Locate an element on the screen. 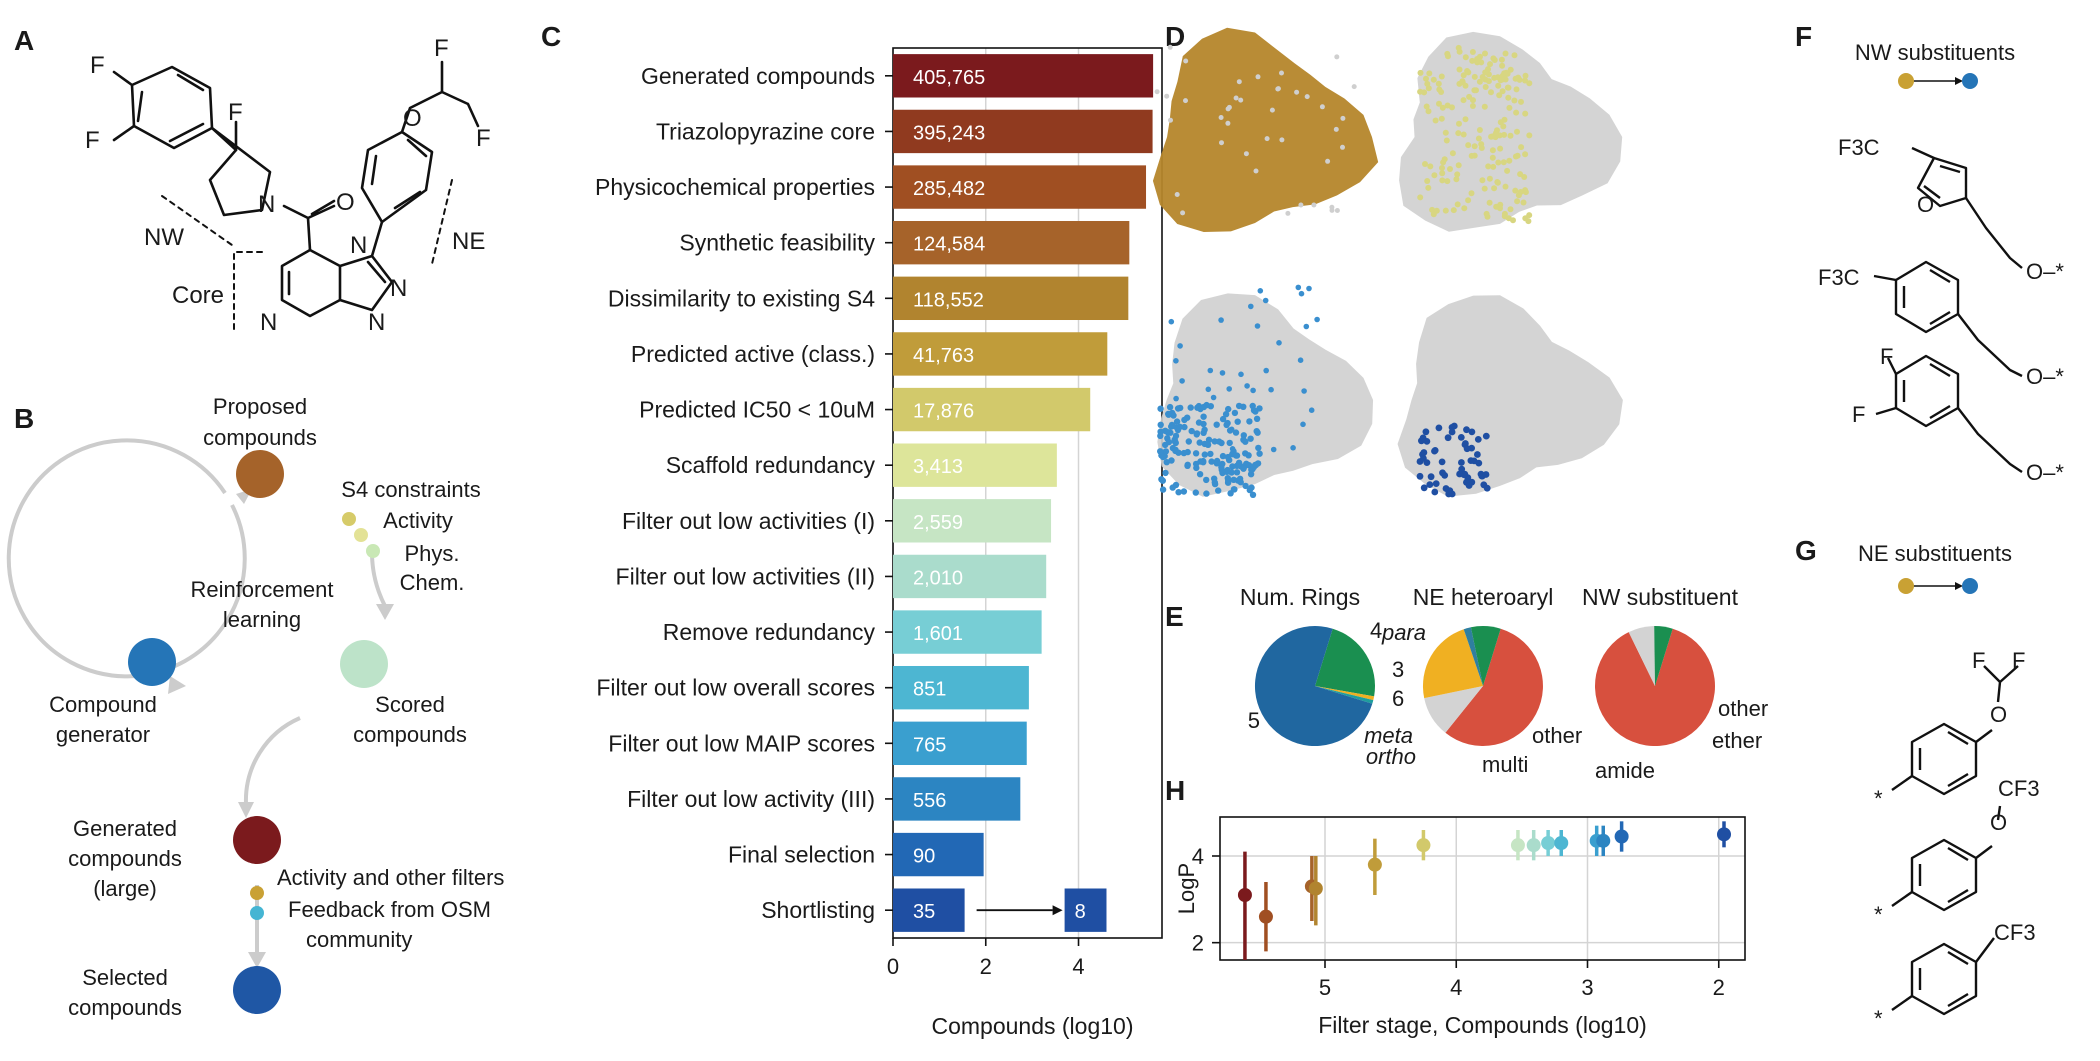 This screenshot has width=2100, height=1061. atom-n: N is located at coordinates (266, 204).